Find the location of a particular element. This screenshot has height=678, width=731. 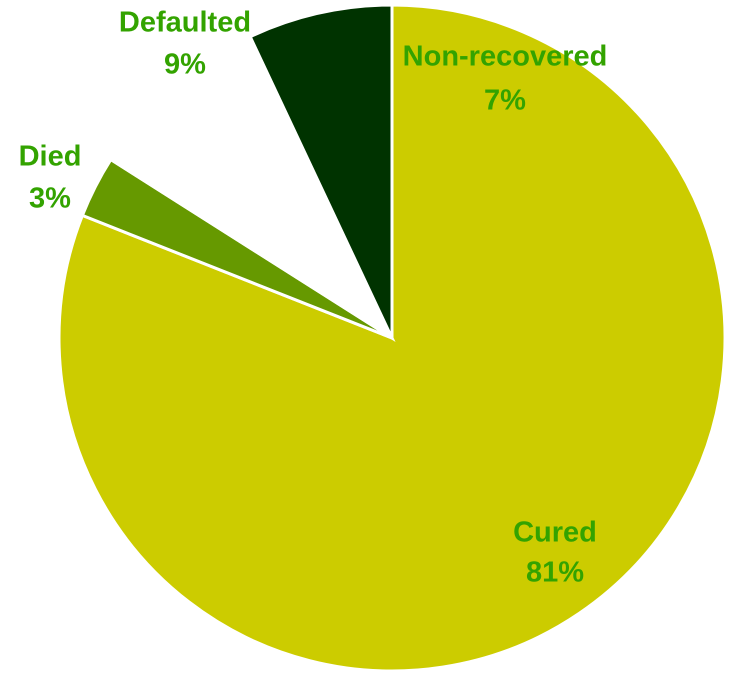

slice-label: Cured is located at coordinates (555, 533).